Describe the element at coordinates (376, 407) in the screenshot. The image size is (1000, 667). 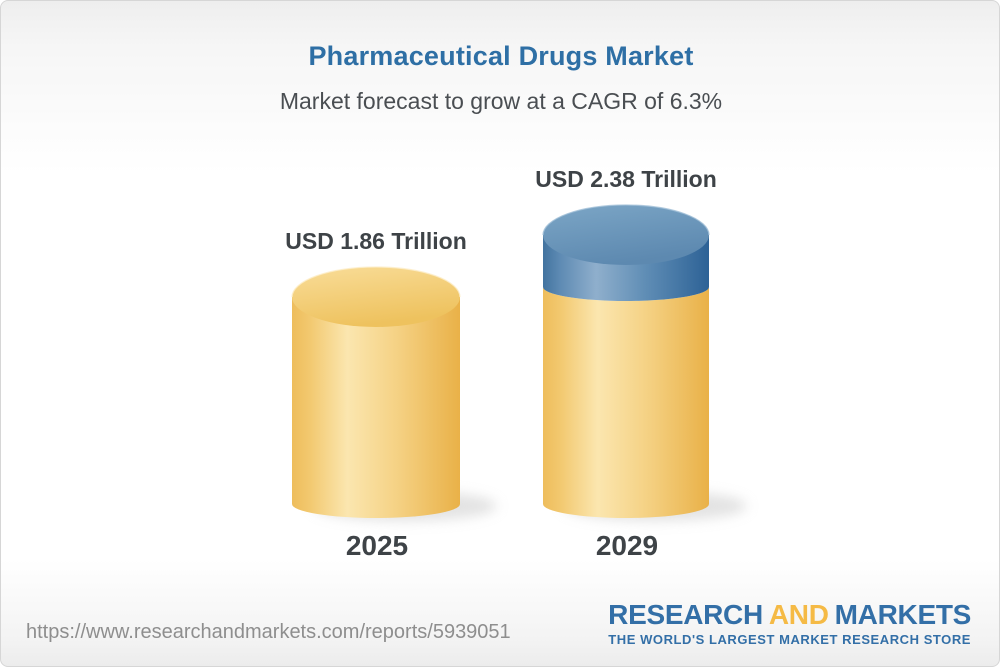
I see `cylinder-2025-body` at that location.